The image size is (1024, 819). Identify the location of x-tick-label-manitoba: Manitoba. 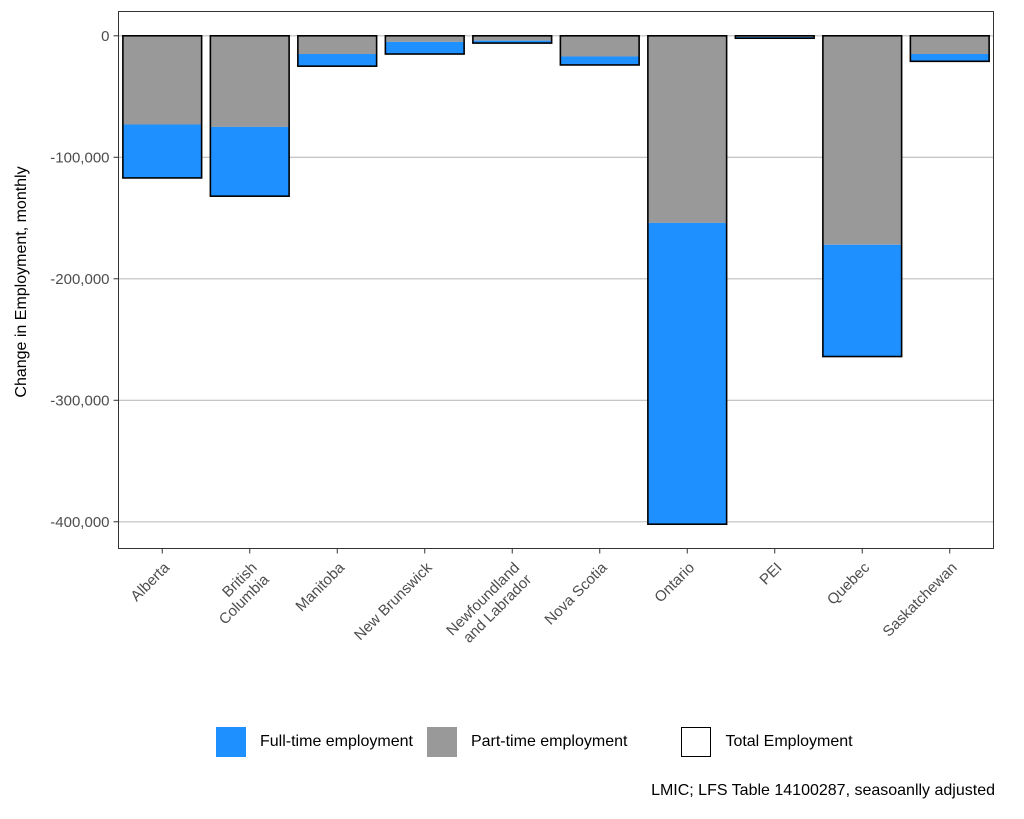
(320, 587).